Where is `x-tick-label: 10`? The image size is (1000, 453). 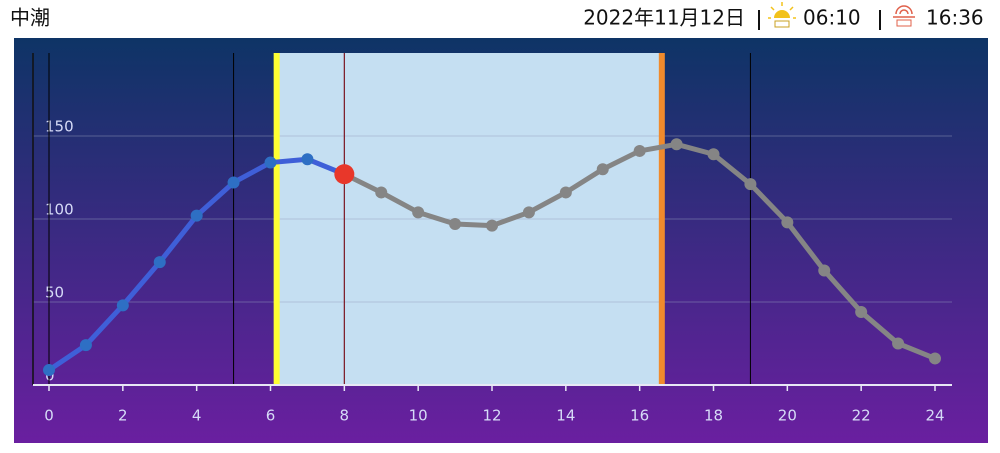
x-tick-label: 10 is located at coordinates (418, 416).